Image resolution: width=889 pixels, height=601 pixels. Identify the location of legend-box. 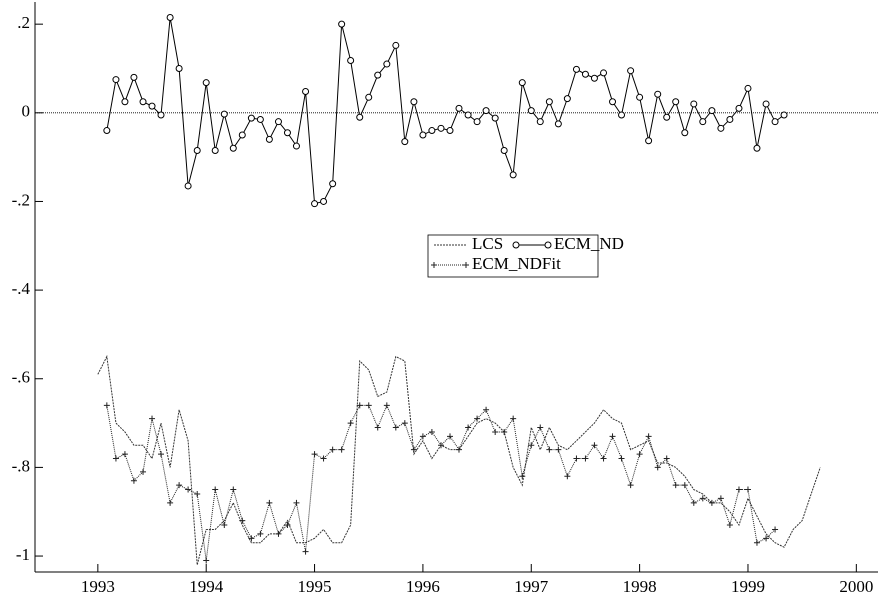
(513, 256).